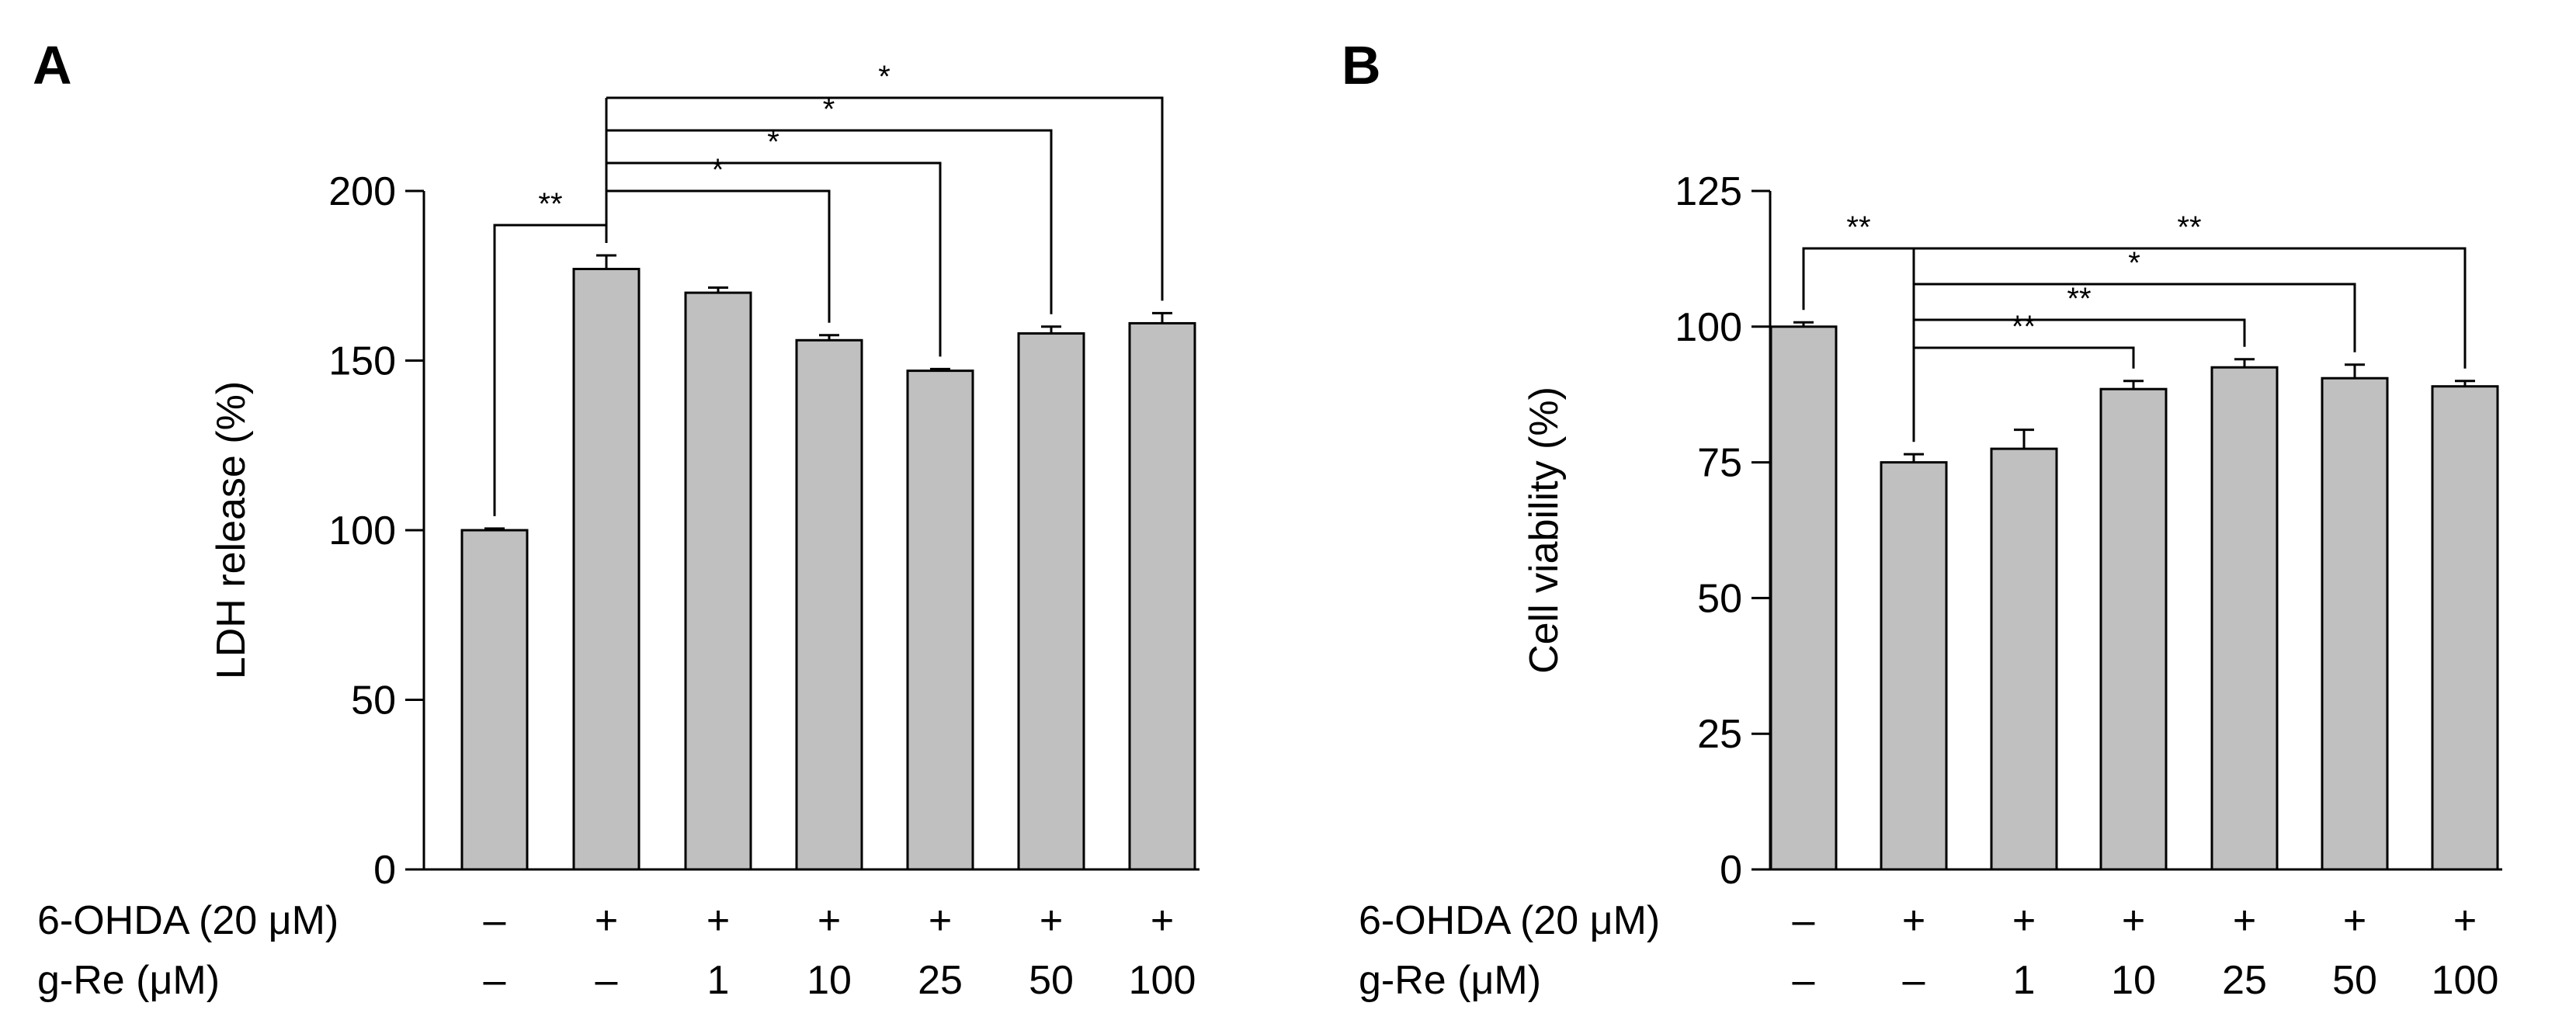  What do you see at coordinates (362, 362) in the screenshot?
I see `y-tick-label: 150` at bounding box center [362, 362].